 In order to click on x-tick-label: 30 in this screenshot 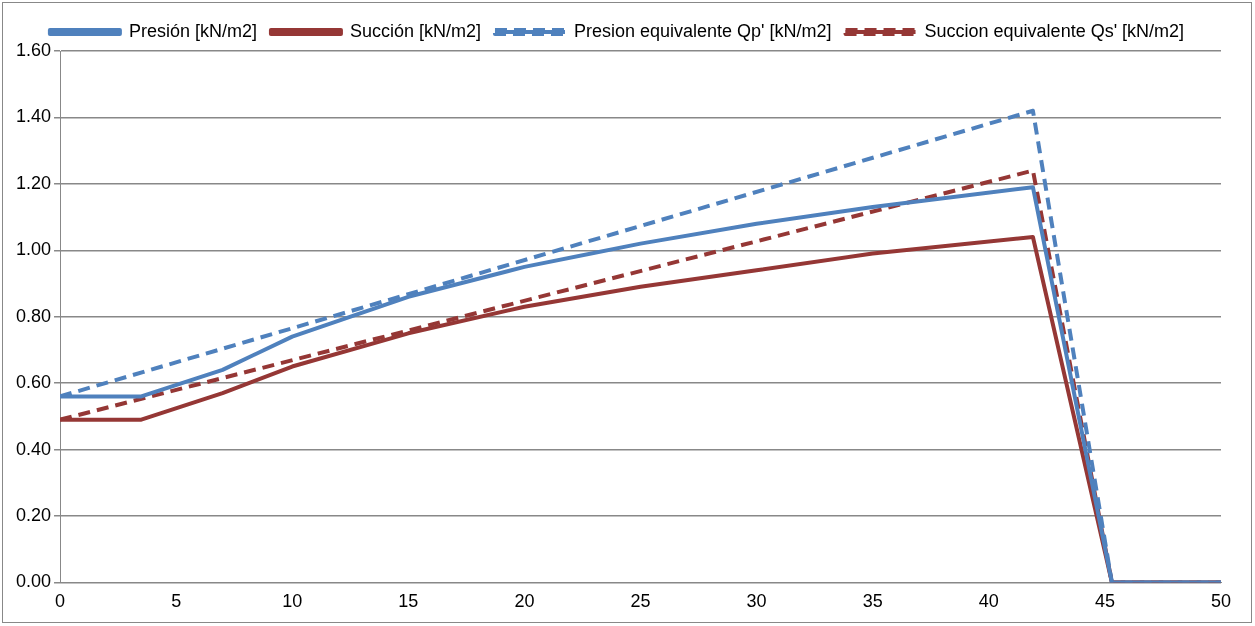, I will do `click(756, 601)`.